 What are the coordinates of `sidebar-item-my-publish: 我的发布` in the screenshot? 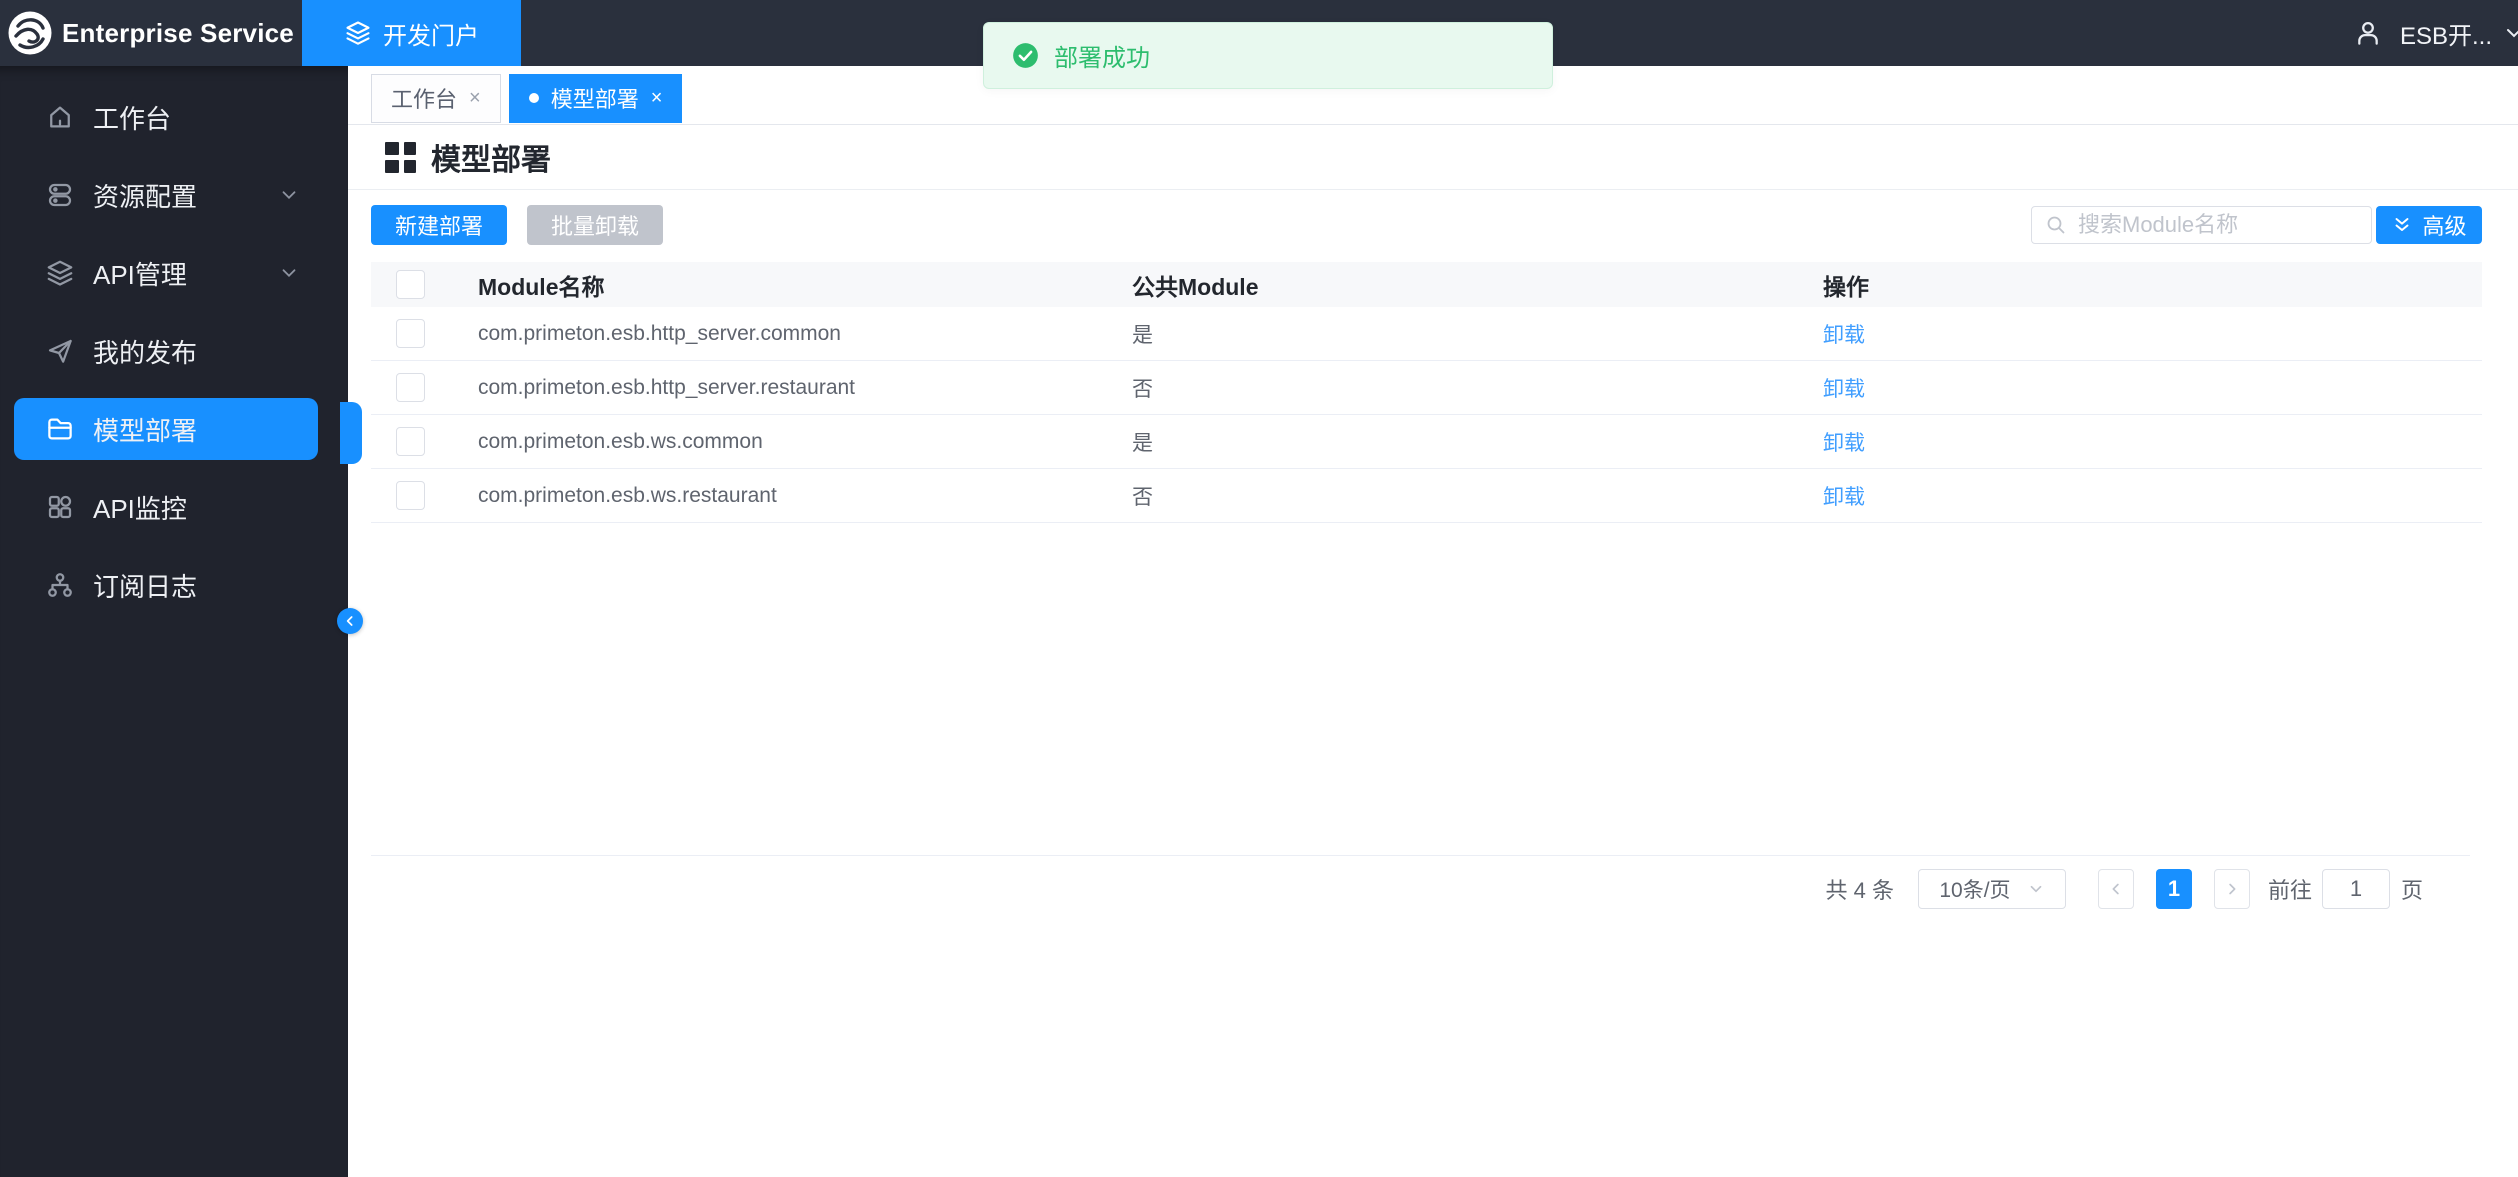 It's located at (166, 351).